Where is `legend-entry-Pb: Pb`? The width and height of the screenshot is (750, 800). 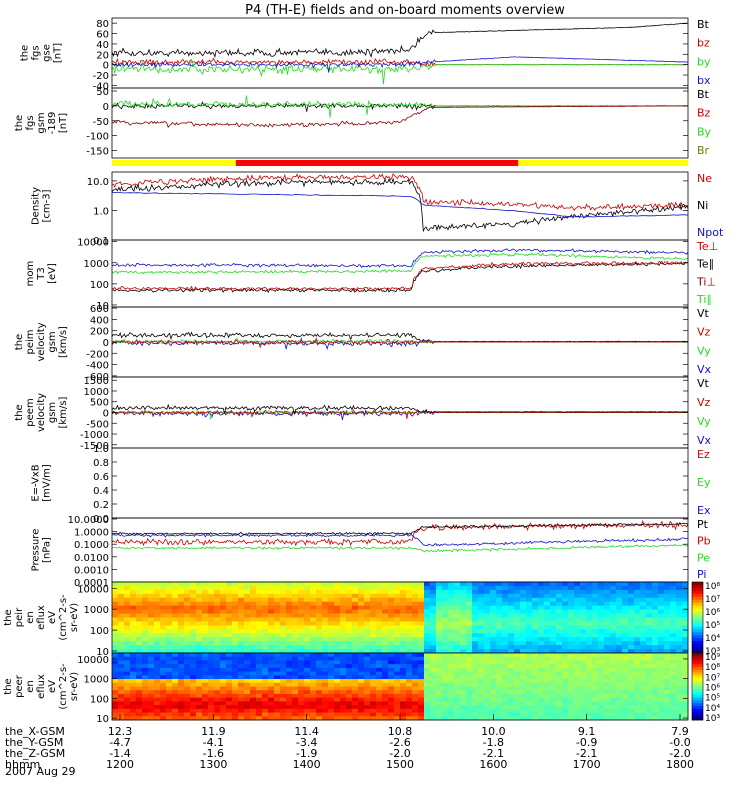
legend-entry-Pb: Pb is located at coordinates (704, 541).